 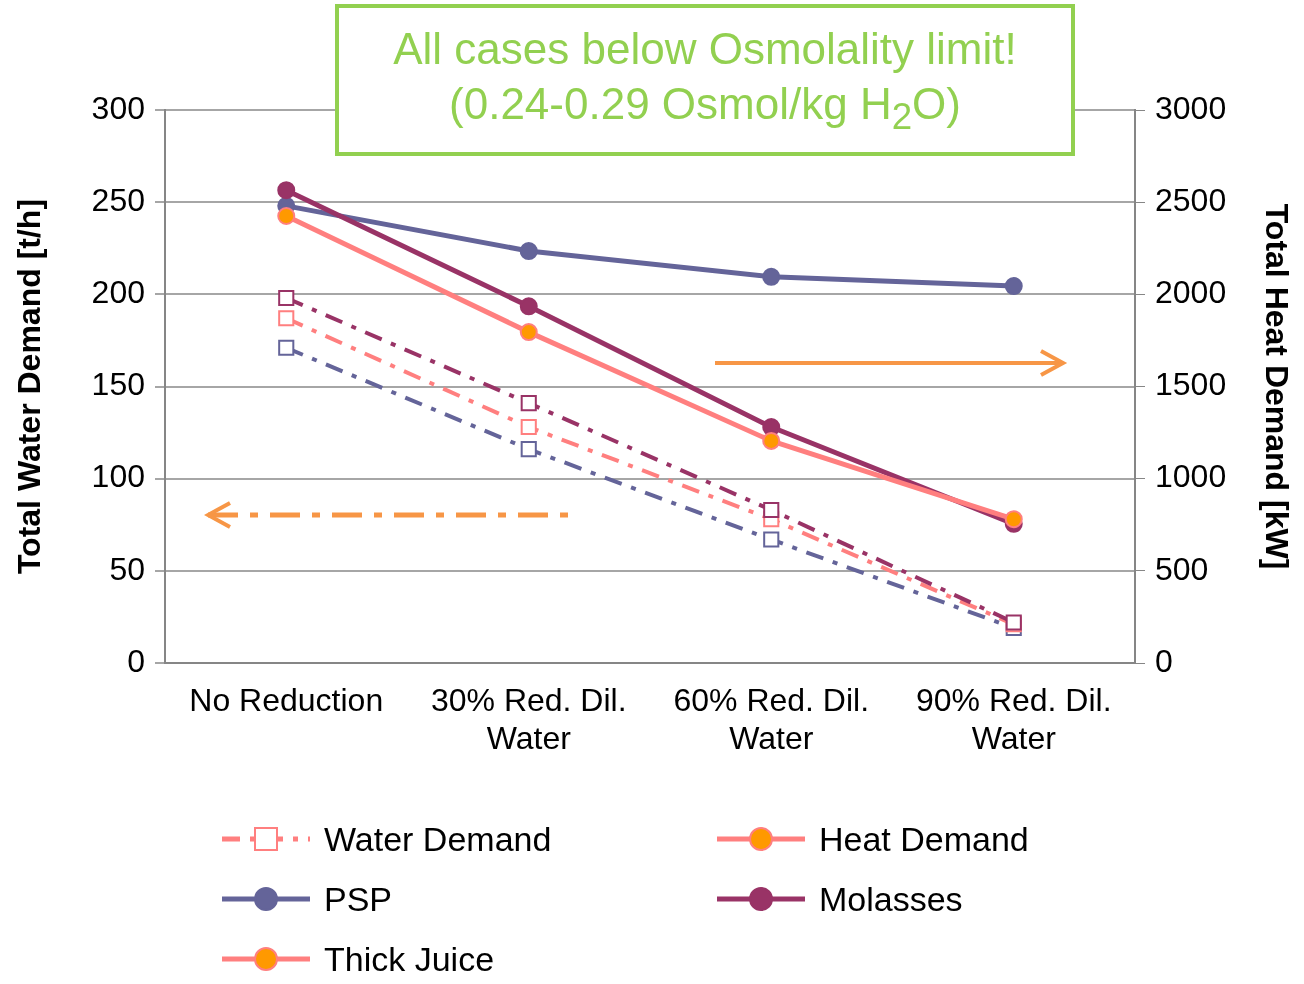 What do you see at coordinates (1182, 568) in the screenshot?
I see `y2-tick-label: 500` at bounding box center [1182, 568].